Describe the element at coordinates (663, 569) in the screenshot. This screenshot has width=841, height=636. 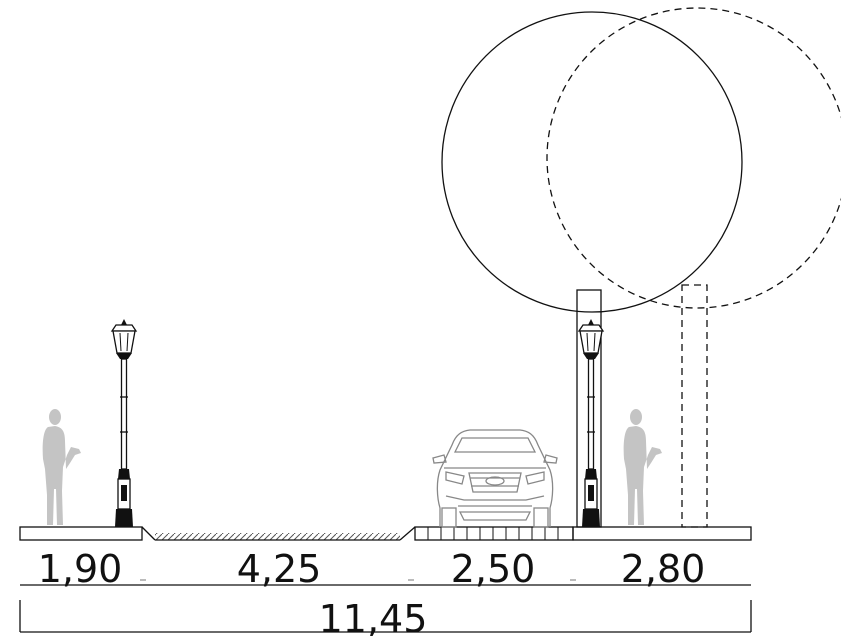
I see `sidewalk-right-width-label: 2,80` at that location.